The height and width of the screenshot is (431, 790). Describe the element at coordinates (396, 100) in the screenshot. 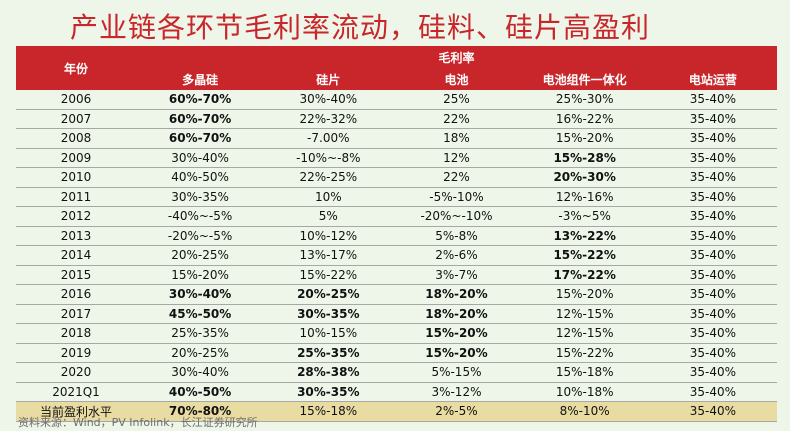

I see `table-row: 2006 60%-70% 30%-40% 25% 25%-30% 35-40%` at that location.